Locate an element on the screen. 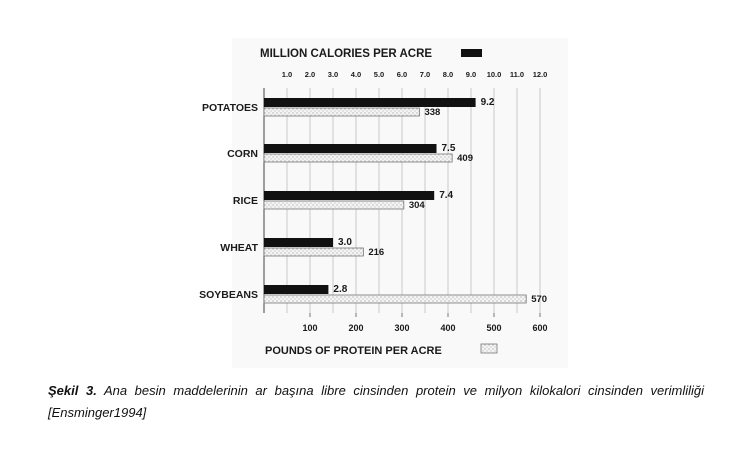 Image resolution: width=744 pixels, height=466 pixels. bar-calories-value: 7.5 is located at coordinates (449, 148).